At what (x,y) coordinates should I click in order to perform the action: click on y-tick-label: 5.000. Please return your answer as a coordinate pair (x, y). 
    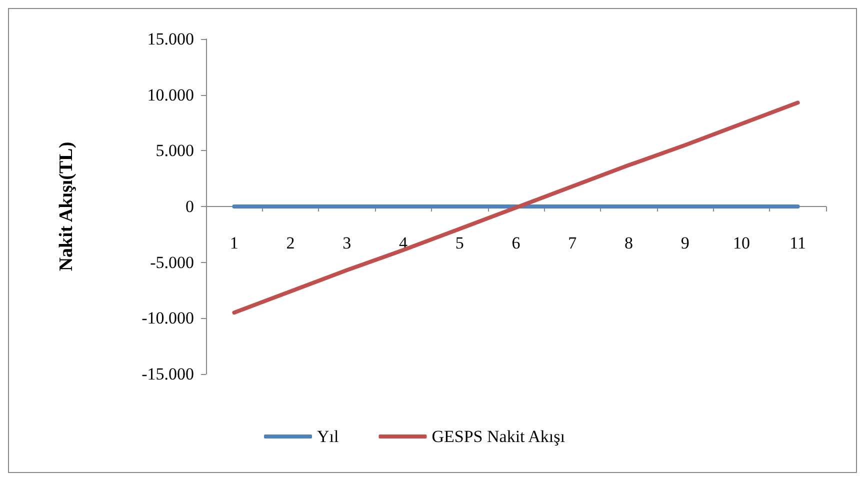
    Looking at the image, I should click on (175, 150).